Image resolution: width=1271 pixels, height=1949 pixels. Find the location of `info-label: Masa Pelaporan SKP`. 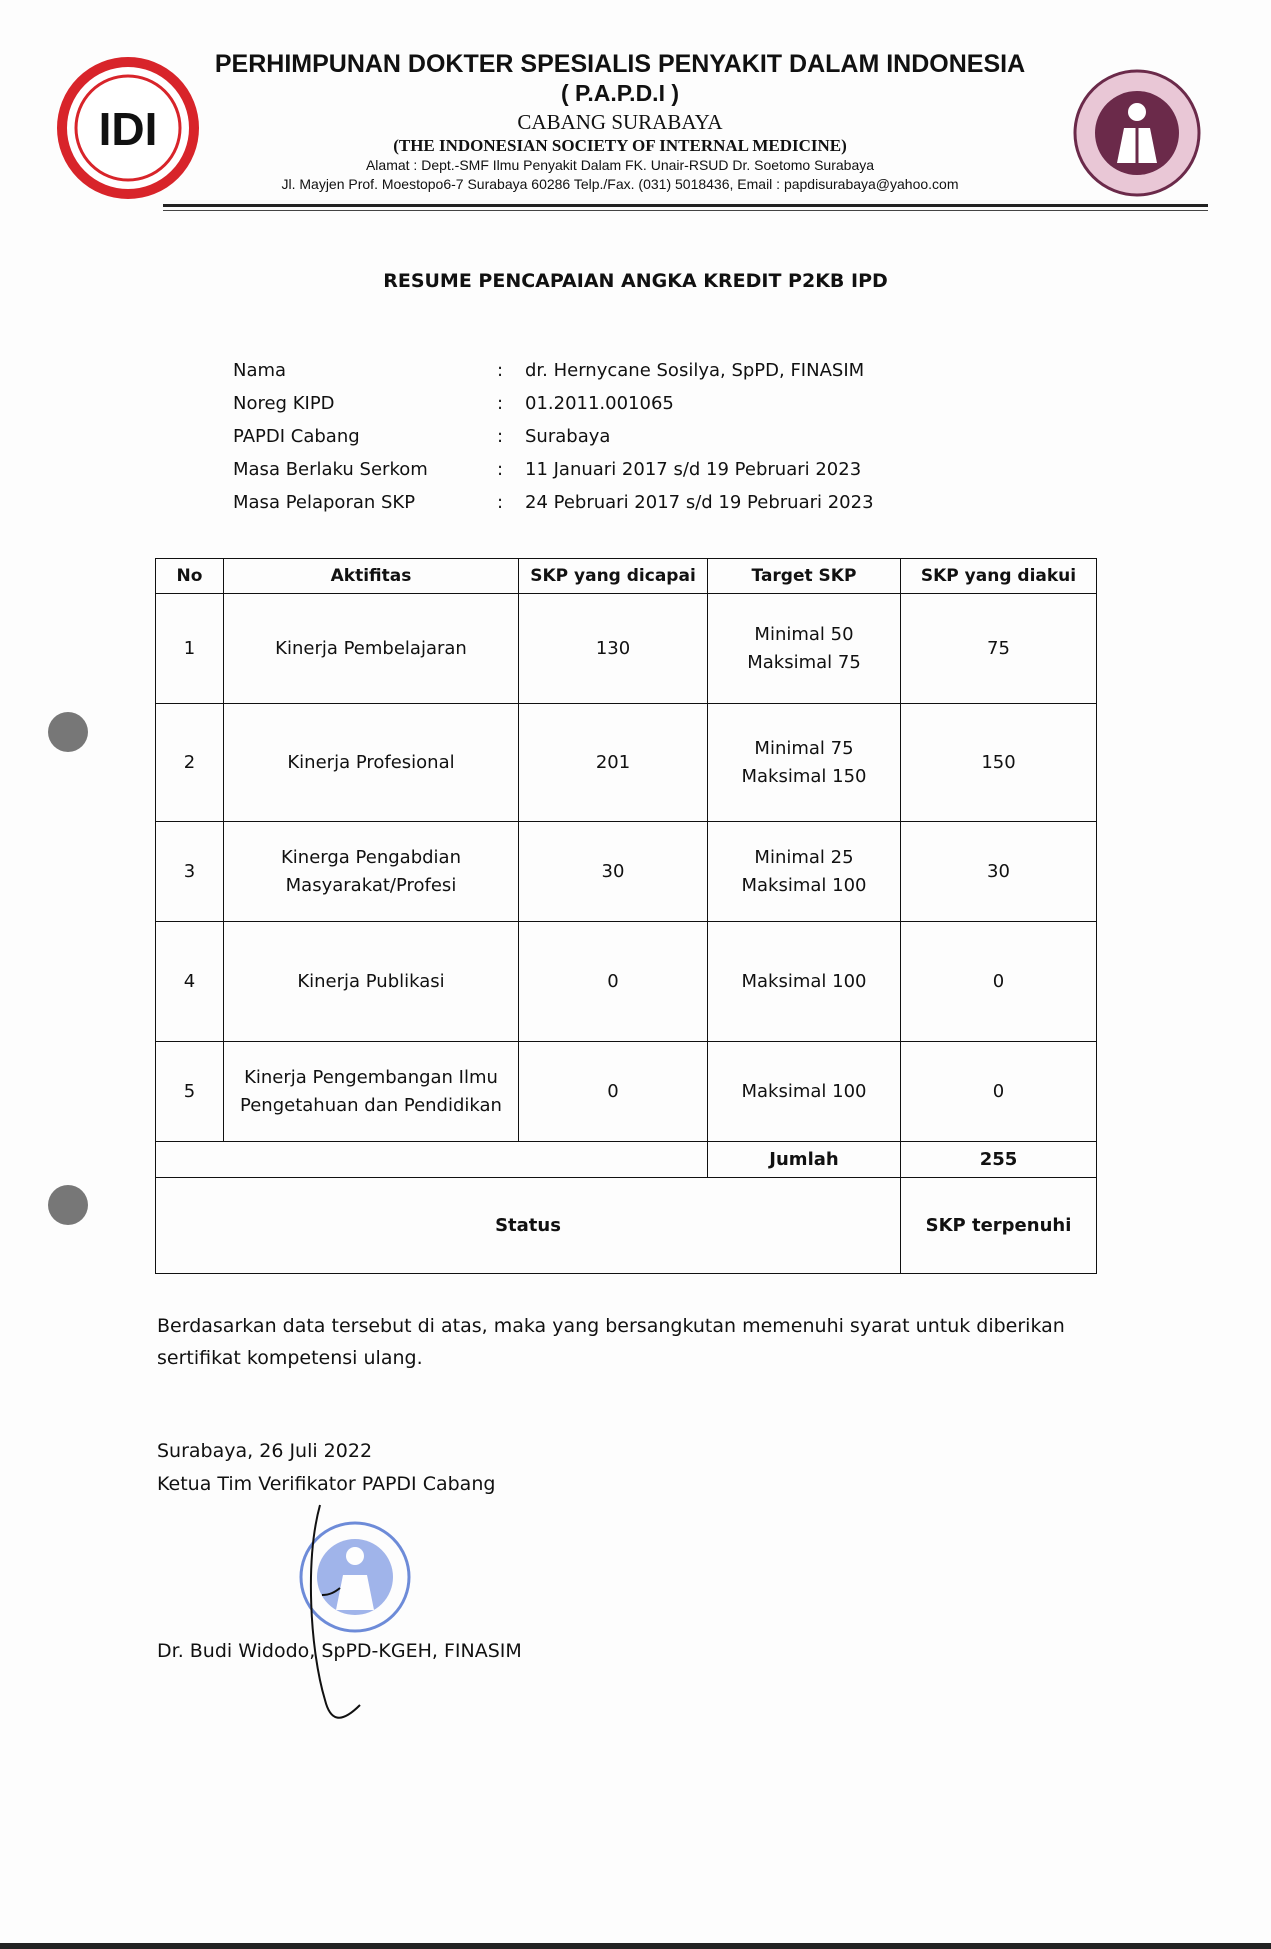

info-label: Masa Pelaporan SKP is located at coordinates (324, 502).